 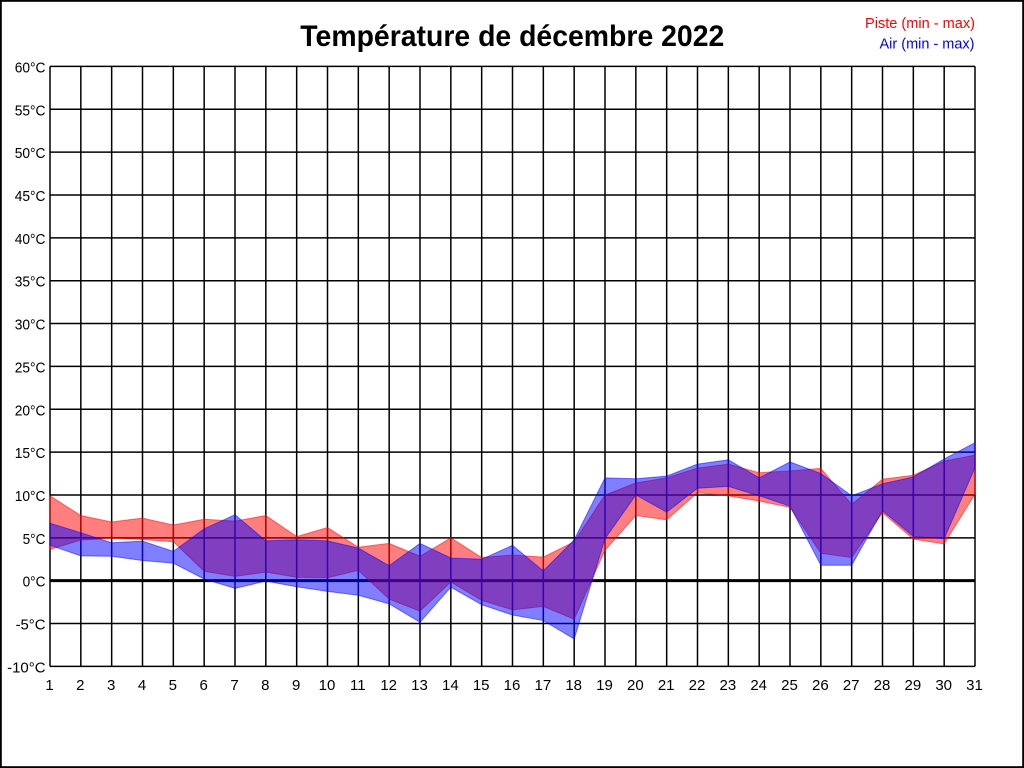 What do you see at coordinates (30, 410) in the screenshot?
I see `svg-text: 20°C` at bounding box center [30, 410].